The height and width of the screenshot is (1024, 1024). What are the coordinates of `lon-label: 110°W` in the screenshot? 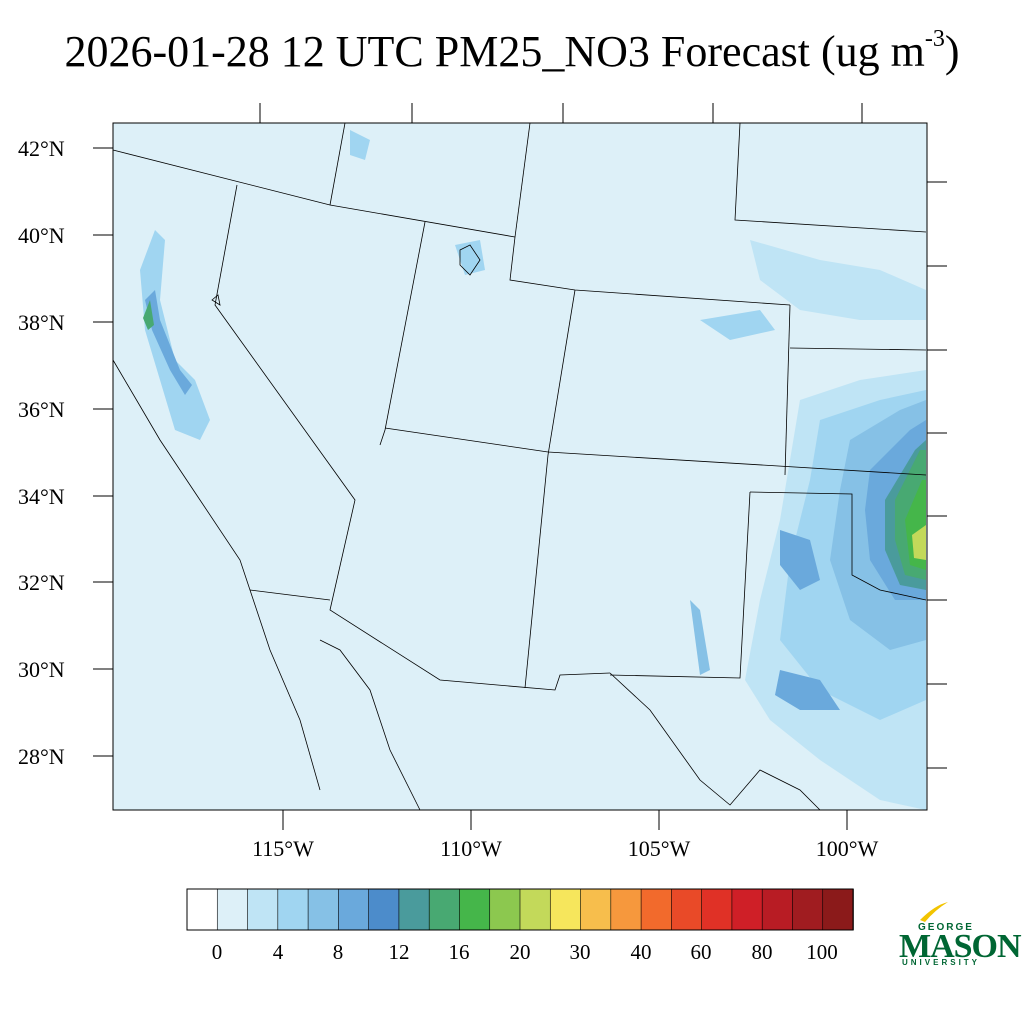 It's located at (471, 848).